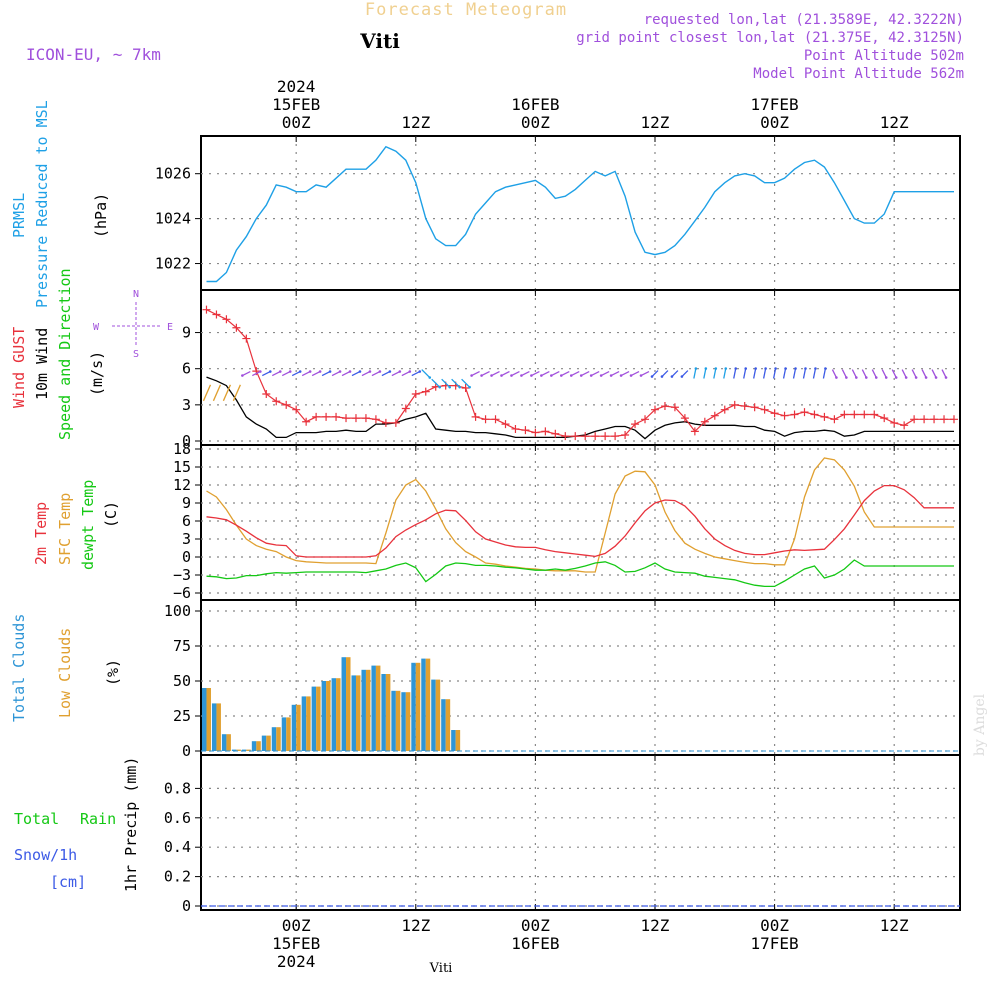 This screenshot has width=1000, height=1000. I want to click on legend-snow: Snow/1h, so click(45, 855).